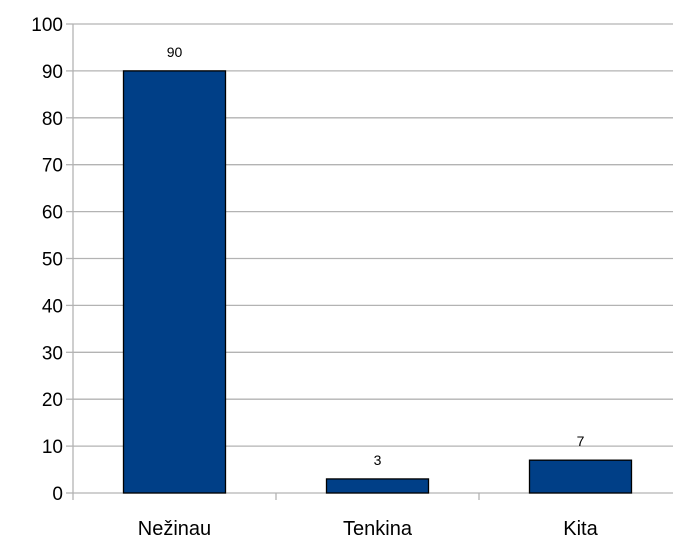  I want to click on y-tick-label: 30, so click(52, 353).